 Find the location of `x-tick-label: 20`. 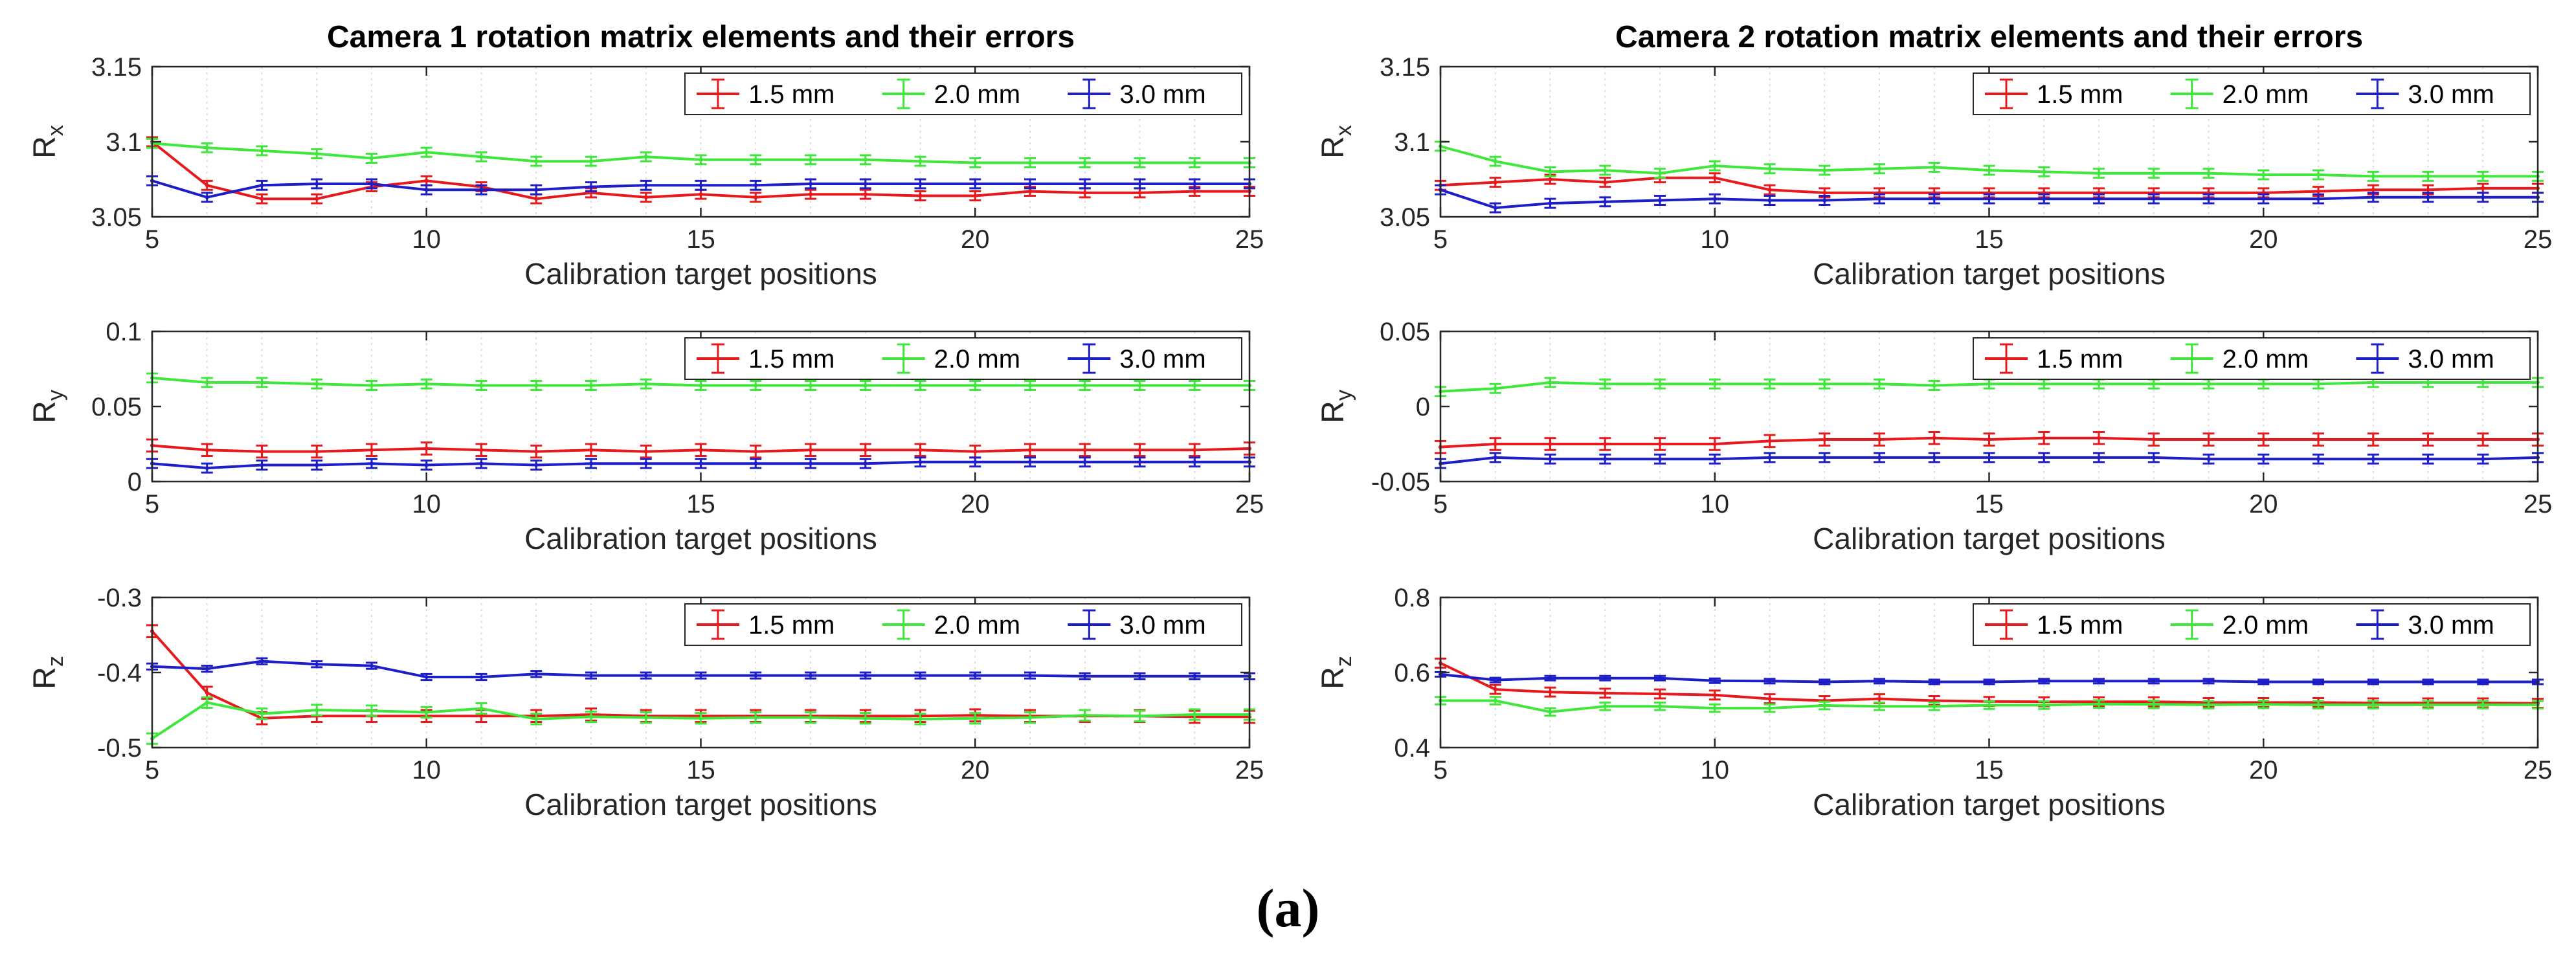

x-tick-label: 20 is located at coordinates (975, 239).